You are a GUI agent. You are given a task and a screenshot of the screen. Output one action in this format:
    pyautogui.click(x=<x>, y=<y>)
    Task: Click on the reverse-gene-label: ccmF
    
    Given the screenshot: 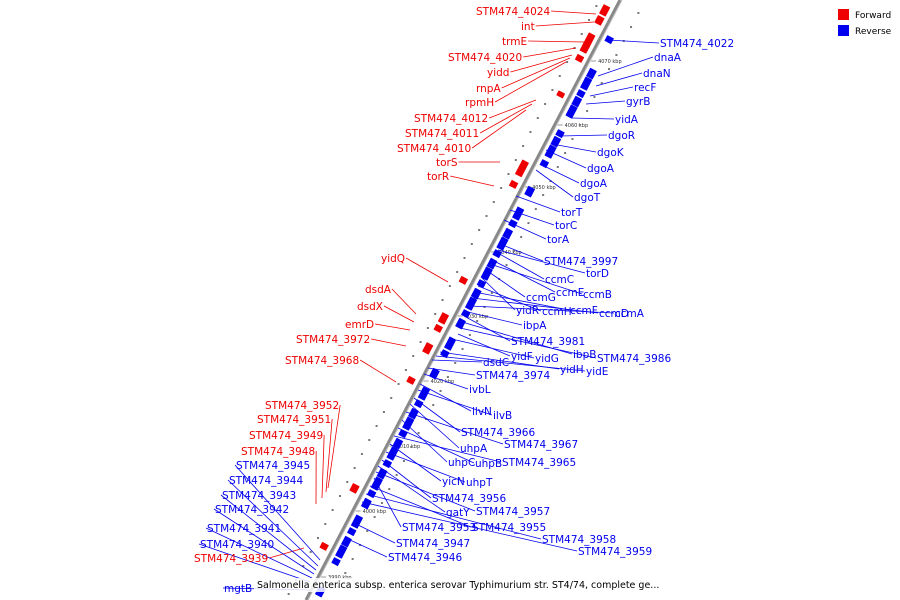 What is the action you would take?
    pyautogui.click(x=584, y=311)
    